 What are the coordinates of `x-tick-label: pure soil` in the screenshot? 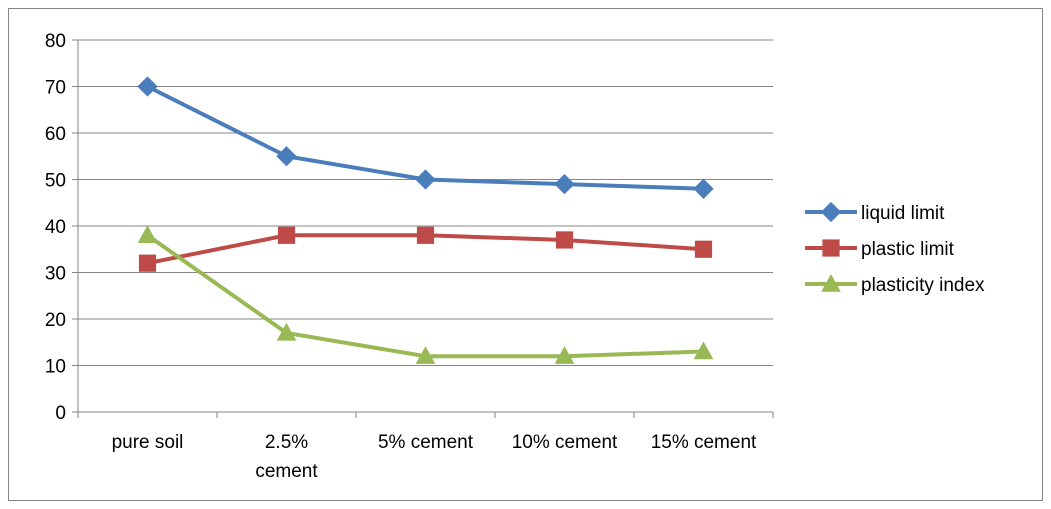 It's located at (148, 442).